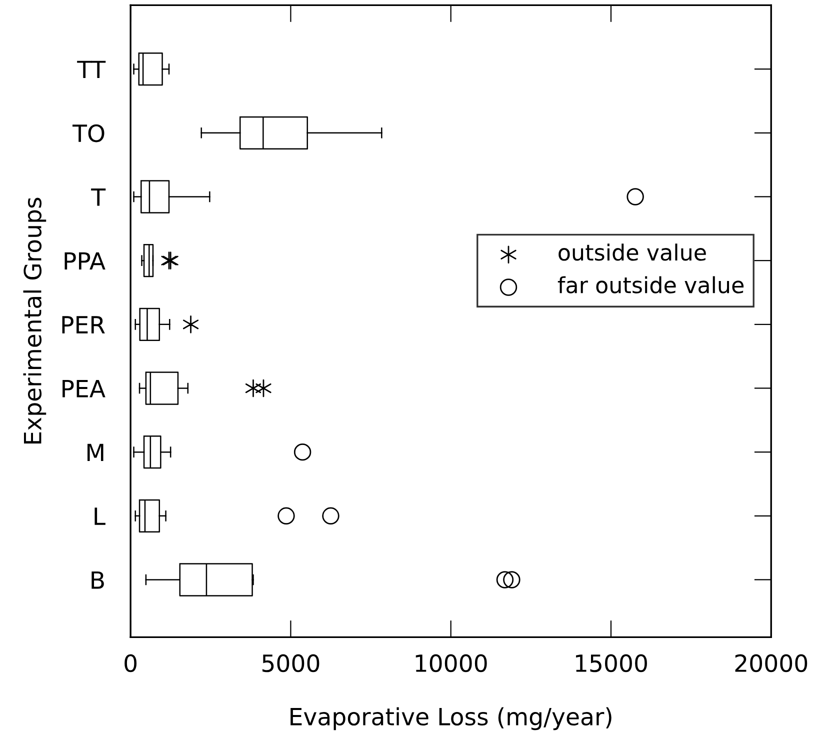 The width and height of the screenshot is (816, 747). What do you see at coordinates (34, 321) in the screenshot?
I see `y-axis-title: Experimental Groups` at bounding box center [34, 321].